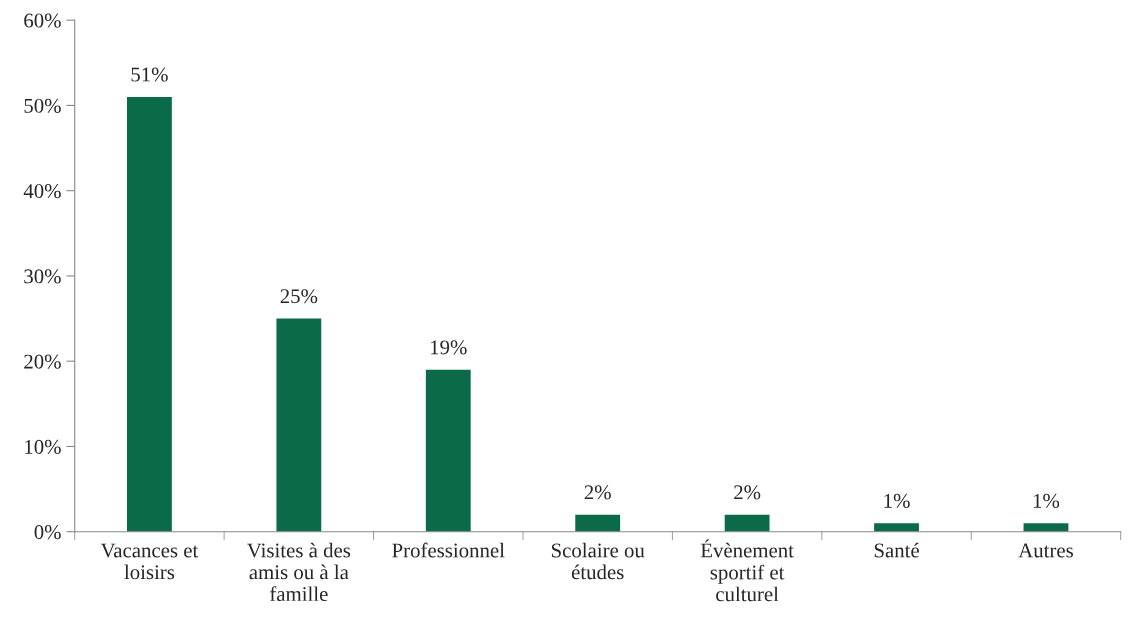 Image resolution: width=1132 pixels, height=630 pixels. Describe the element at coordinates (449, 347) in the screenshot. I see `data-label: 19%` at that location.